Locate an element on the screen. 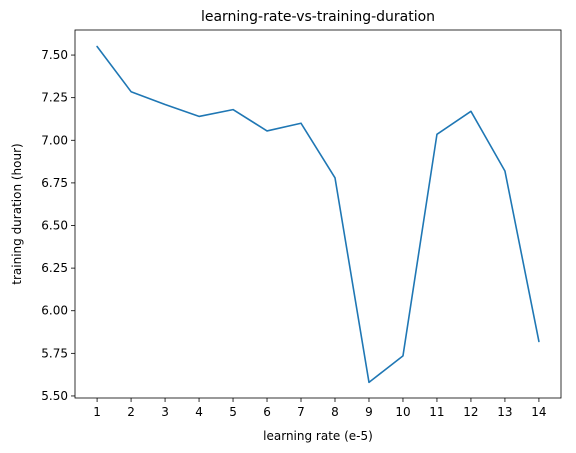 This screenshot has width=576, height=453. x-tick-label: 1 is located at coordinates (97, 412).